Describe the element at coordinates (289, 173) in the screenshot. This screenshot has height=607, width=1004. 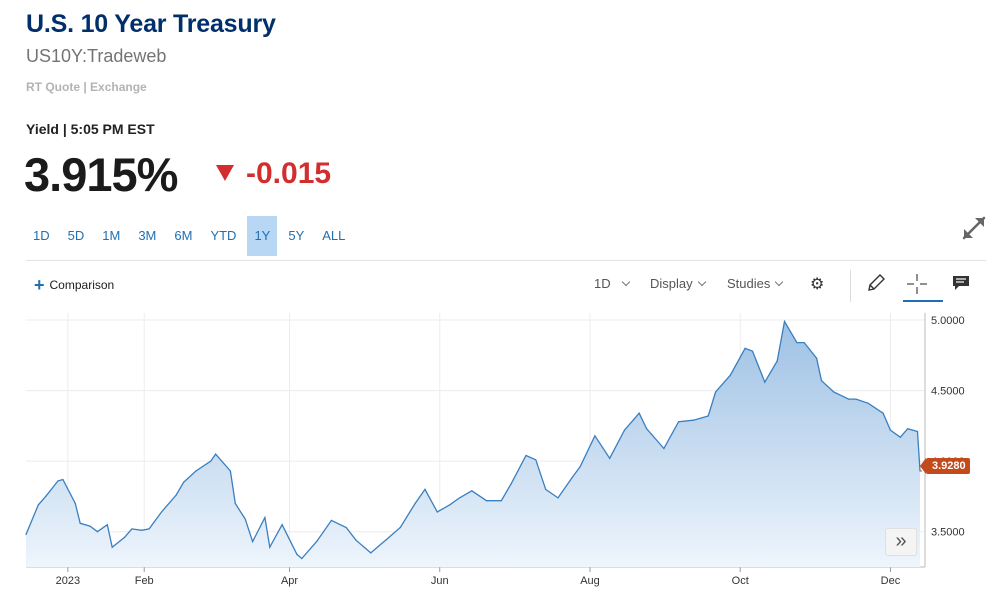
I see `price-change: -0.015` at that location.